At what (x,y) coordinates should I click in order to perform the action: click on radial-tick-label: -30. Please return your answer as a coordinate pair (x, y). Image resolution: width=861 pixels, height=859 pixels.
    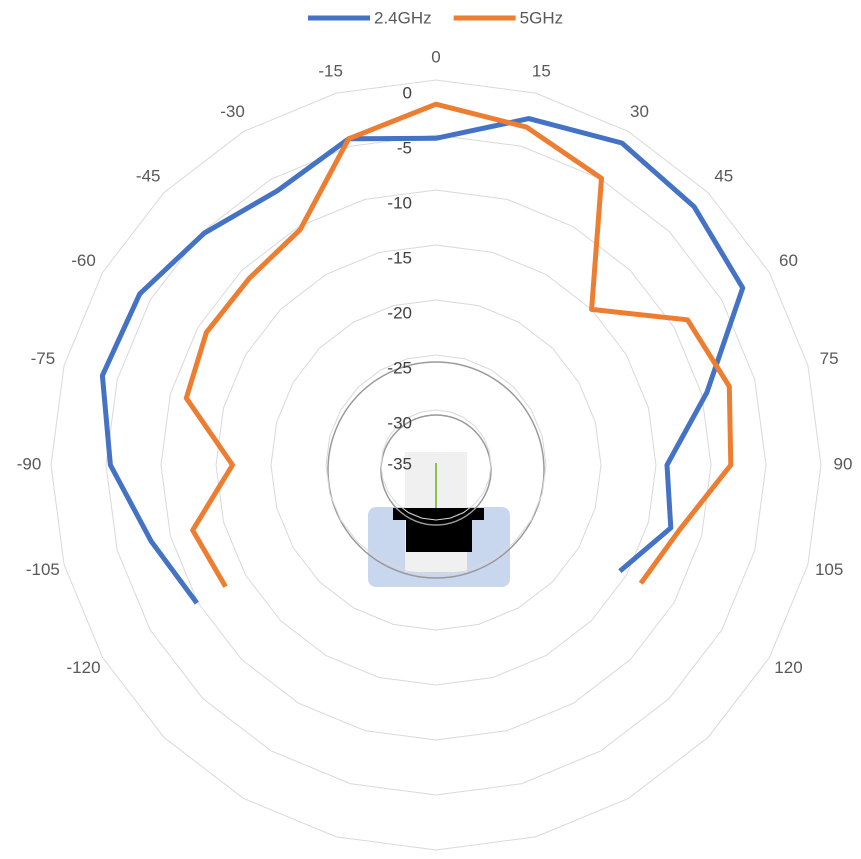
    Looking at the image, I should click on (399, 422).